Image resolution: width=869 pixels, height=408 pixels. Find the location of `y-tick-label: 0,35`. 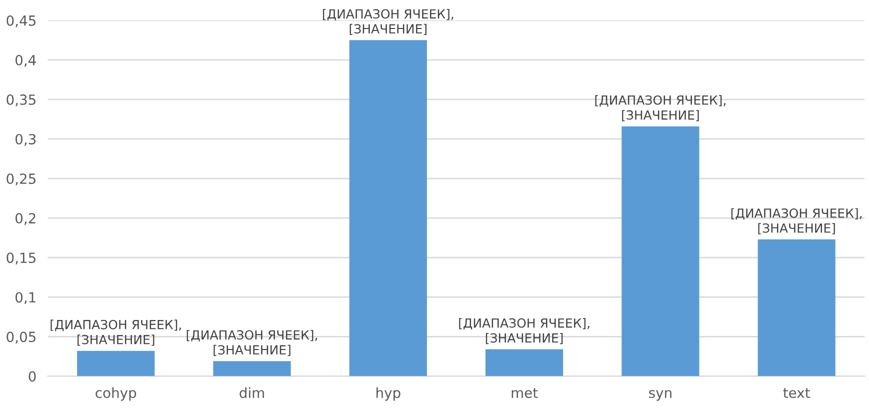

y-tick-label: 0,35 is located at coordinates (21, 100).